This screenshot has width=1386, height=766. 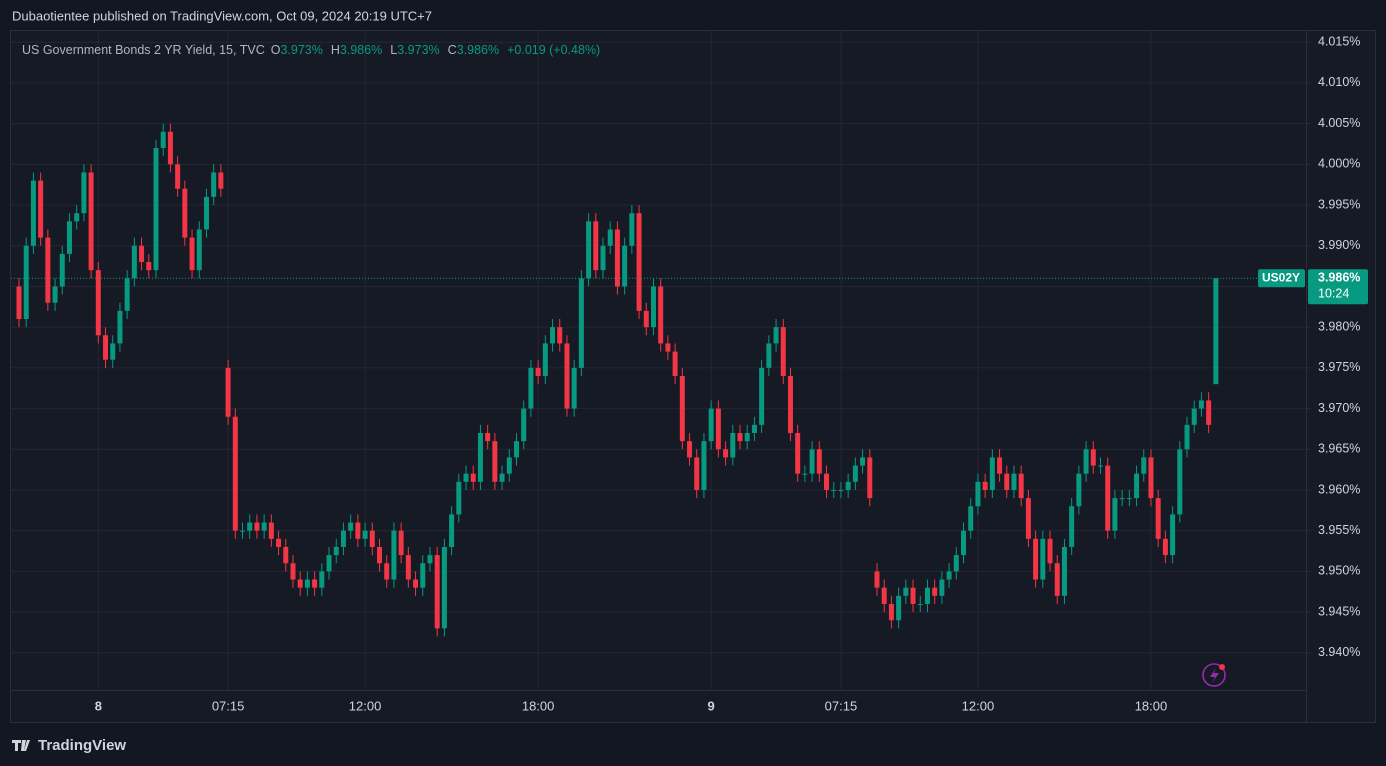 What do you see at coordinates (82, 745) in the screenshot?
I see `brand: TradingView` at bounding box center [82, 745].